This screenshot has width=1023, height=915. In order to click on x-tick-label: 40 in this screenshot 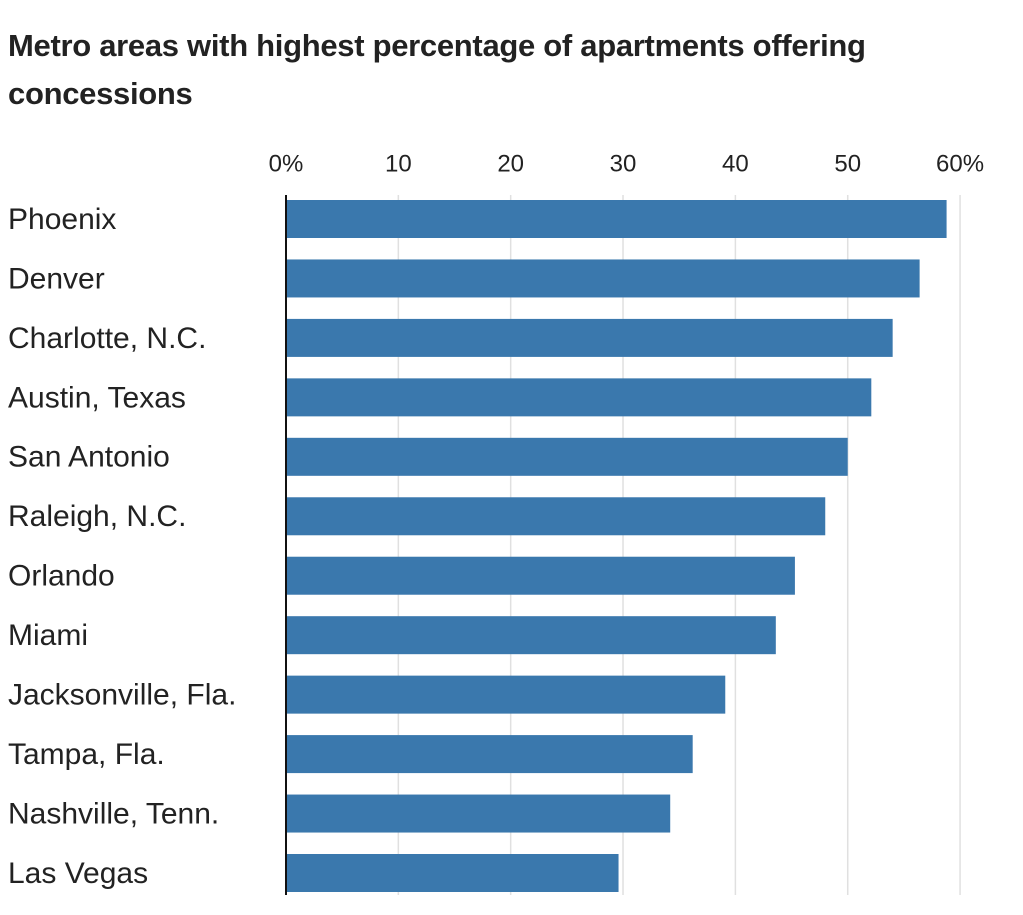, I will do `click(735, 163)`.